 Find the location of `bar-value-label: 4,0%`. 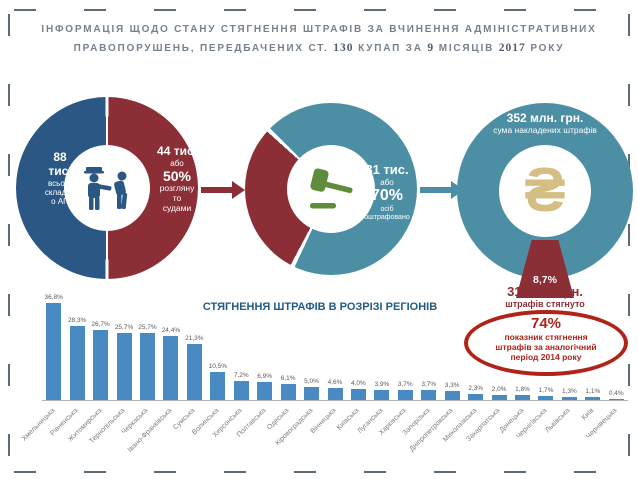

bar-value-label: 4,0% is located at coordinates (358, 383).